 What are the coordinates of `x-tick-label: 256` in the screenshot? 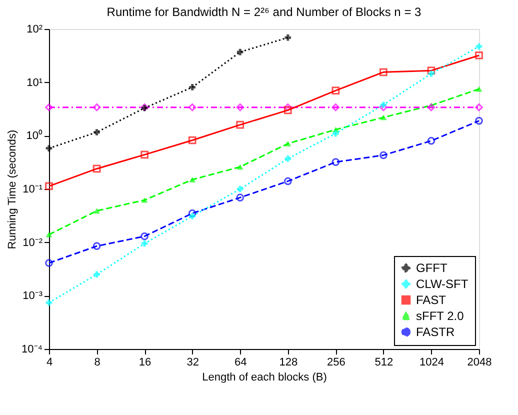 It's located at (336, 362).